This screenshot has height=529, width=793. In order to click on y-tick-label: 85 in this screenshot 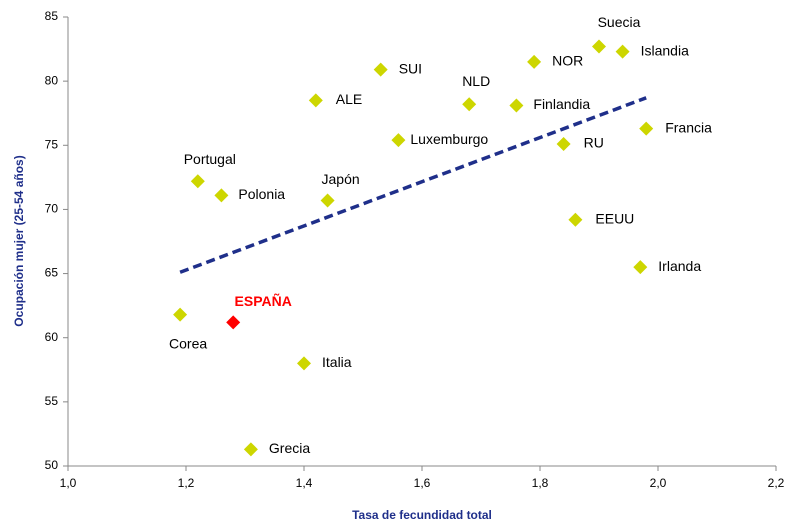, I will do `click(52, 16)`.